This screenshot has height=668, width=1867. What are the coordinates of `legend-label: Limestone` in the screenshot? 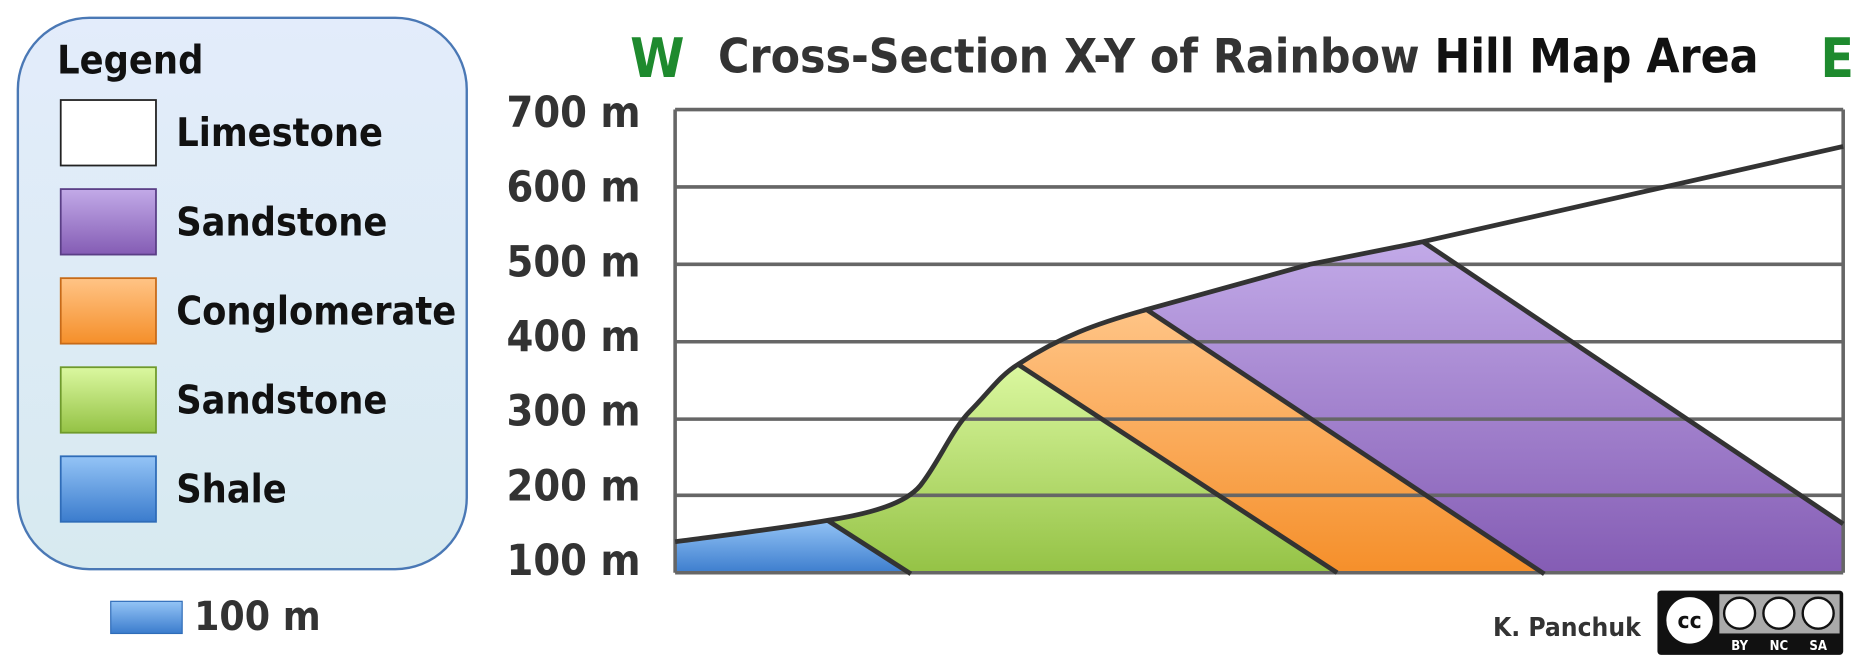 It's located at (279, 133).